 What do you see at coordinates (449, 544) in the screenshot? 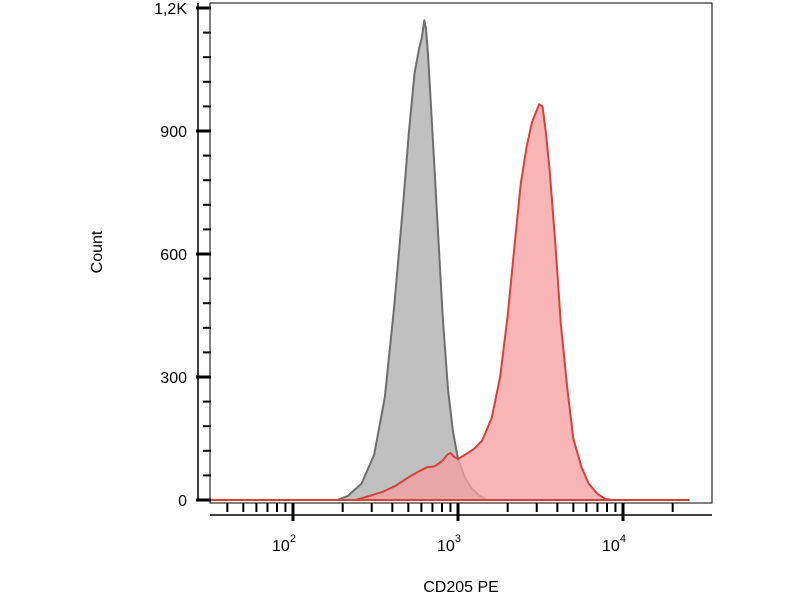
I see `x-tick-label: 10³` at bounding box center [449, 544].